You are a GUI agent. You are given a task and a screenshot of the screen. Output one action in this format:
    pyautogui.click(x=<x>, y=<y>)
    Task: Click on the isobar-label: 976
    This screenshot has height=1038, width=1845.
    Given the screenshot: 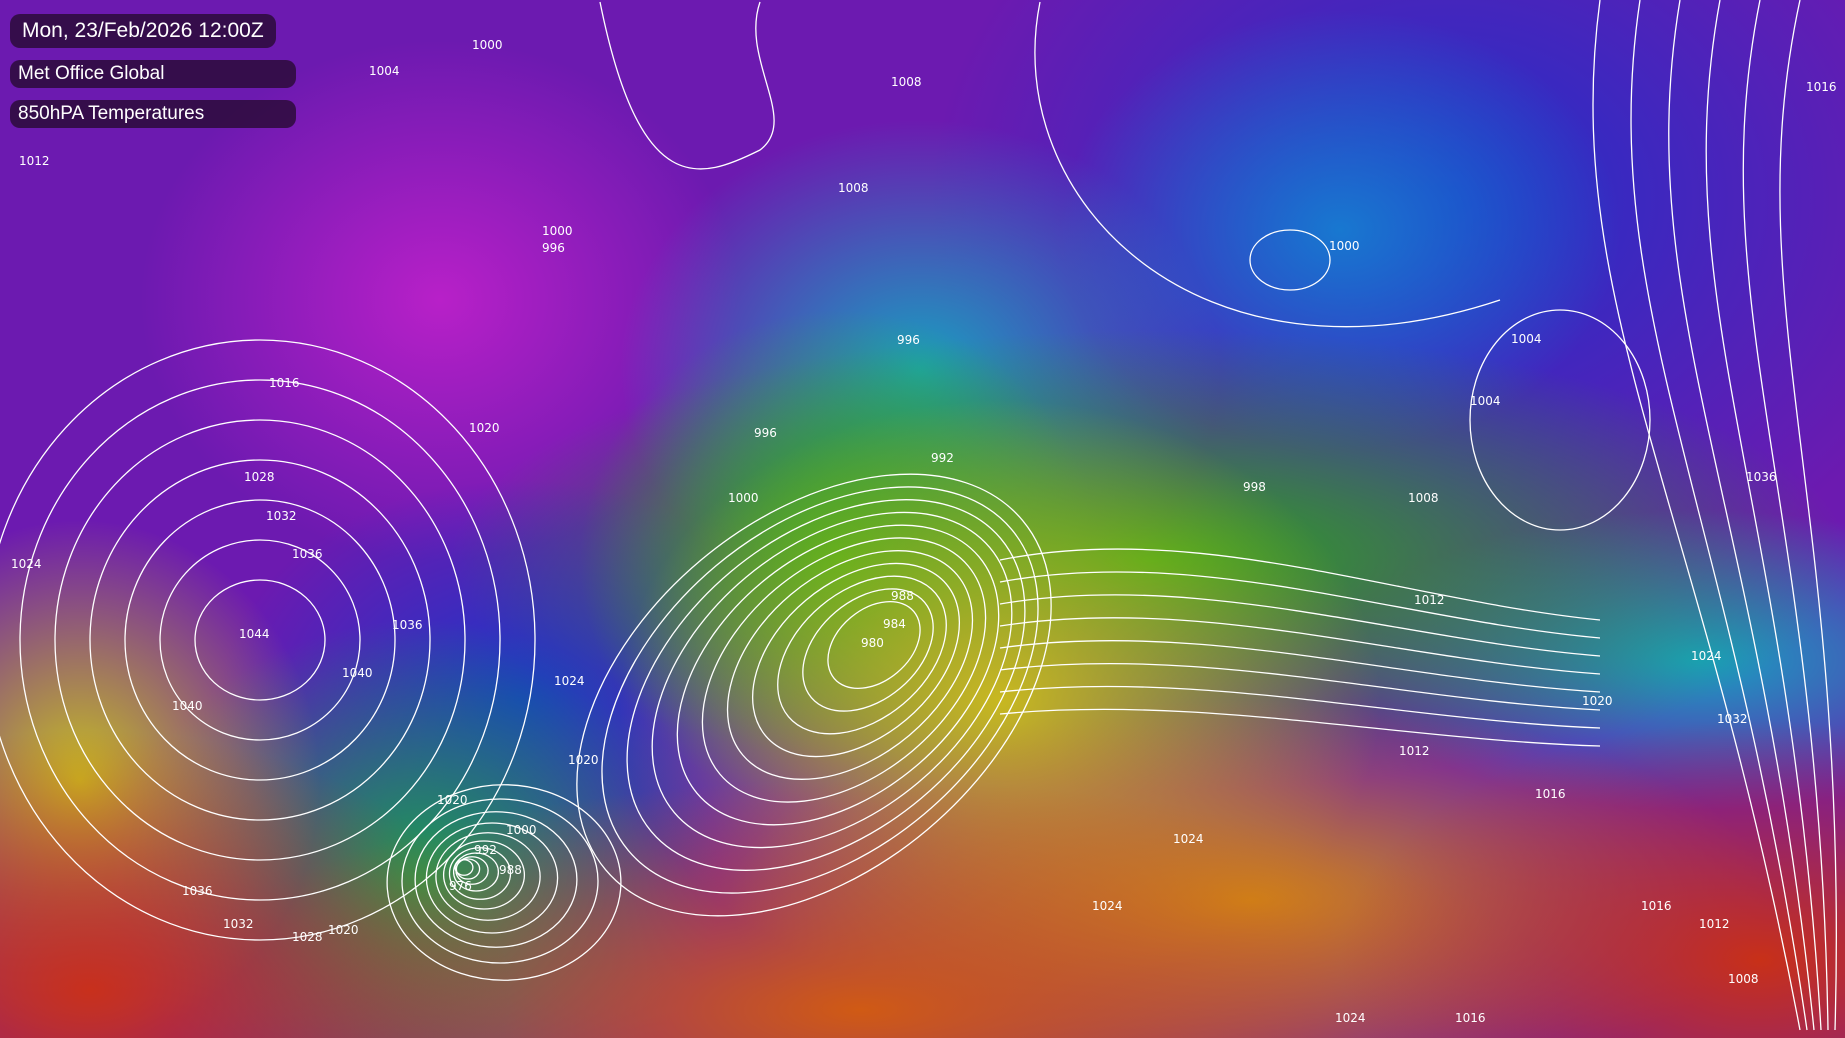 What is the action you would take?
    pyautogui.click(x=460, y=886)
    